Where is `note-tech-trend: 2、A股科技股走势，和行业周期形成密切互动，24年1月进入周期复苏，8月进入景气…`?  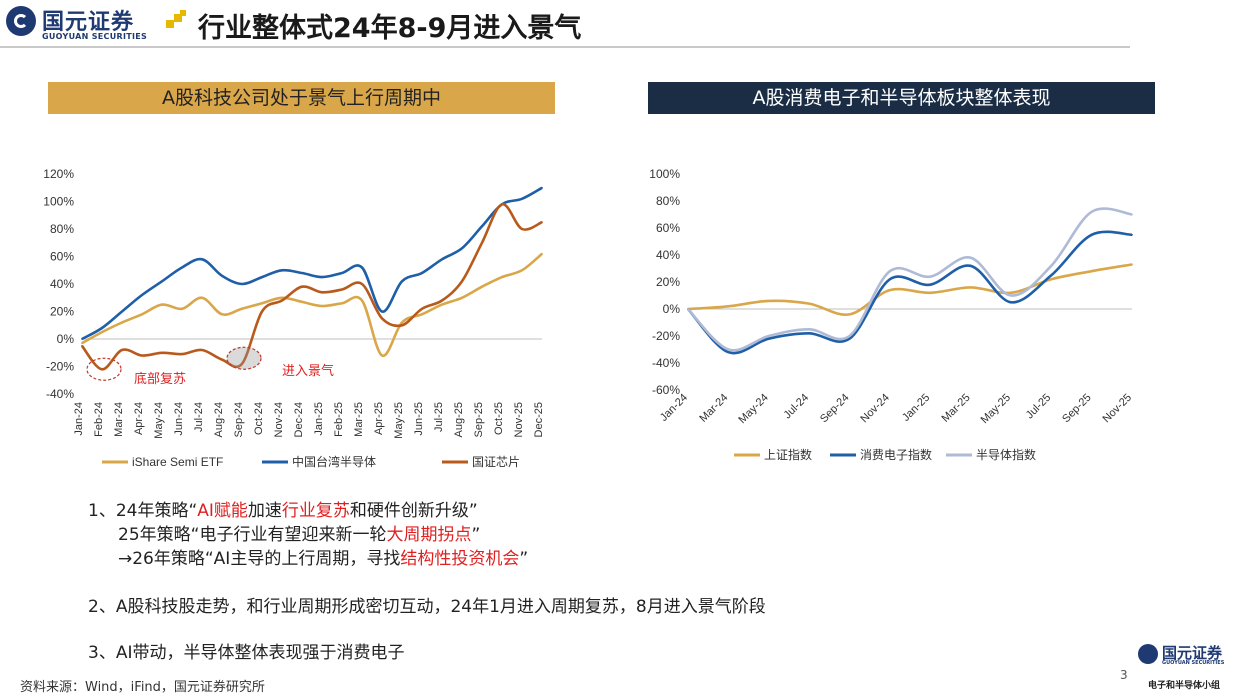 note-tech-trend: 2、A股科技股走势，和行业周期形成密切互动，24年1月进入周期复苏，8月进入景气… is located at coordinates (427, 607).